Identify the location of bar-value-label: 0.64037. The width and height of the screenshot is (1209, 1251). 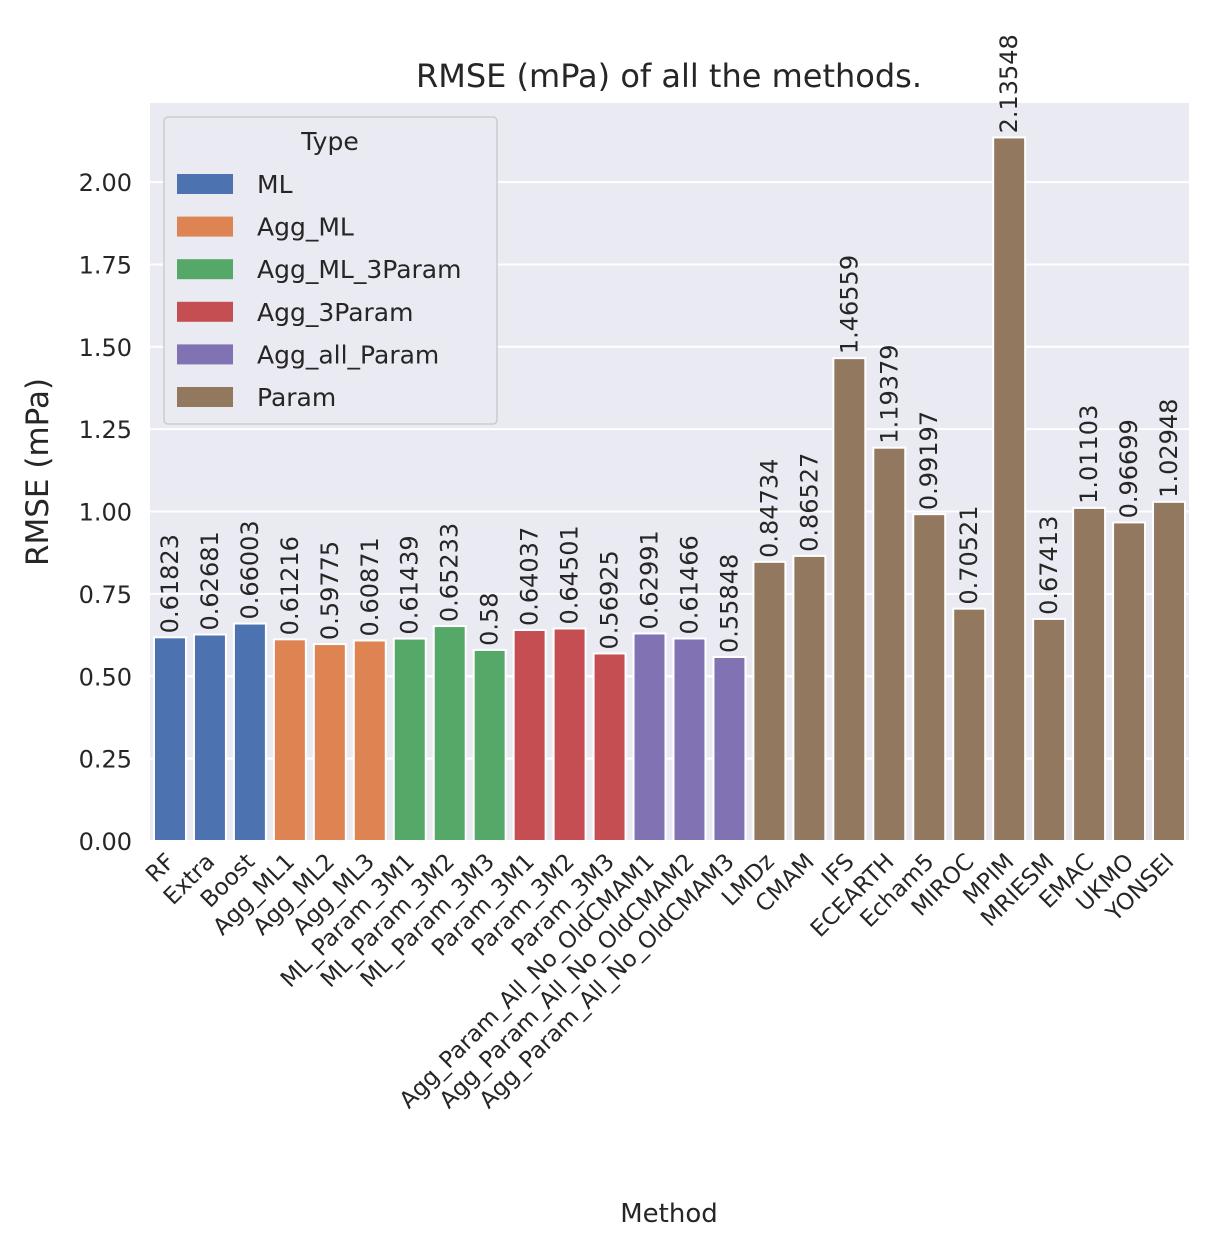
(530, 576).